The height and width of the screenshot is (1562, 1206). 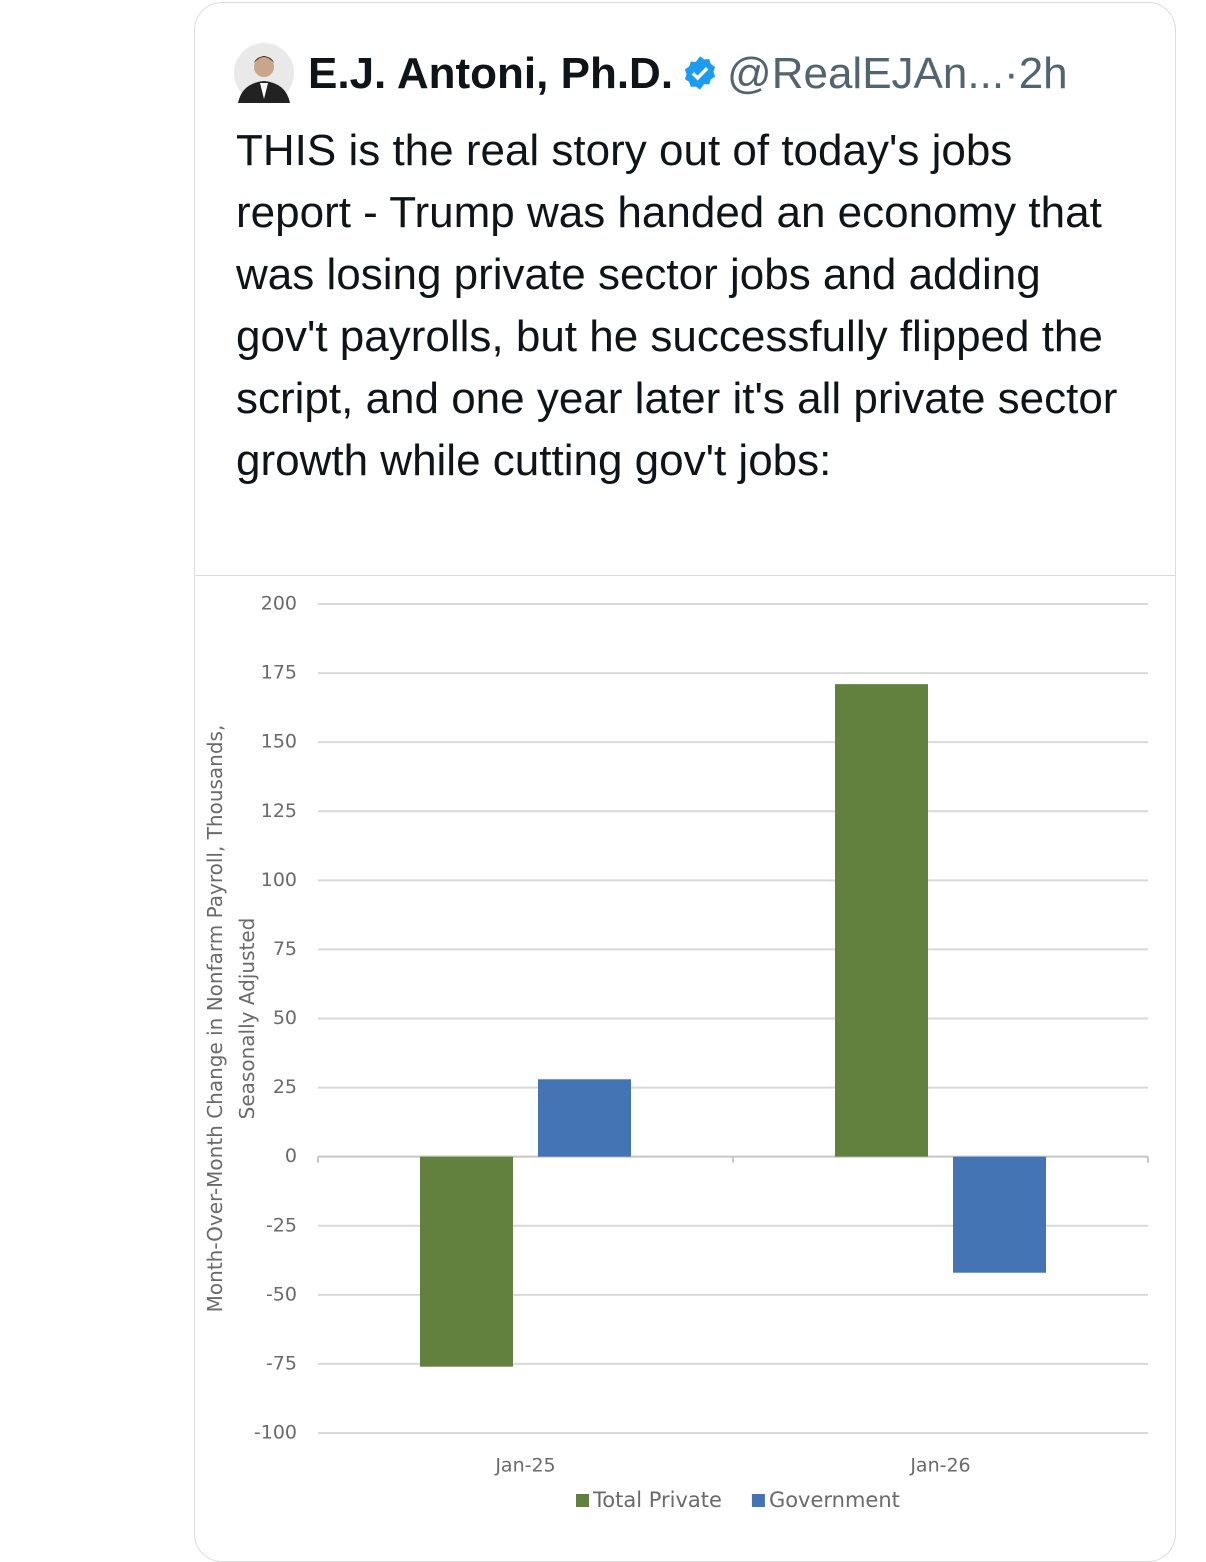 What do you see at coordinates (281, 1294) in the screenshot?
I see `y-tick-label: -50` at bounding box center [281, 1294].